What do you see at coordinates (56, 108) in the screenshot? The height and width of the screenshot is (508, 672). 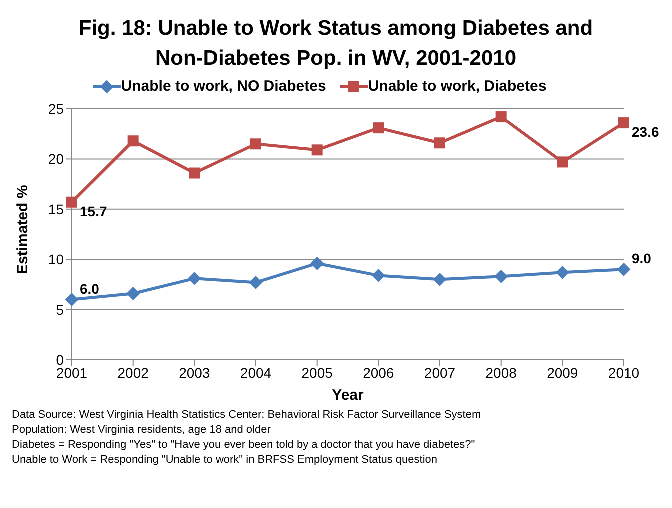 I see `y-tick-label: 25` at bounding box center [56, 108].